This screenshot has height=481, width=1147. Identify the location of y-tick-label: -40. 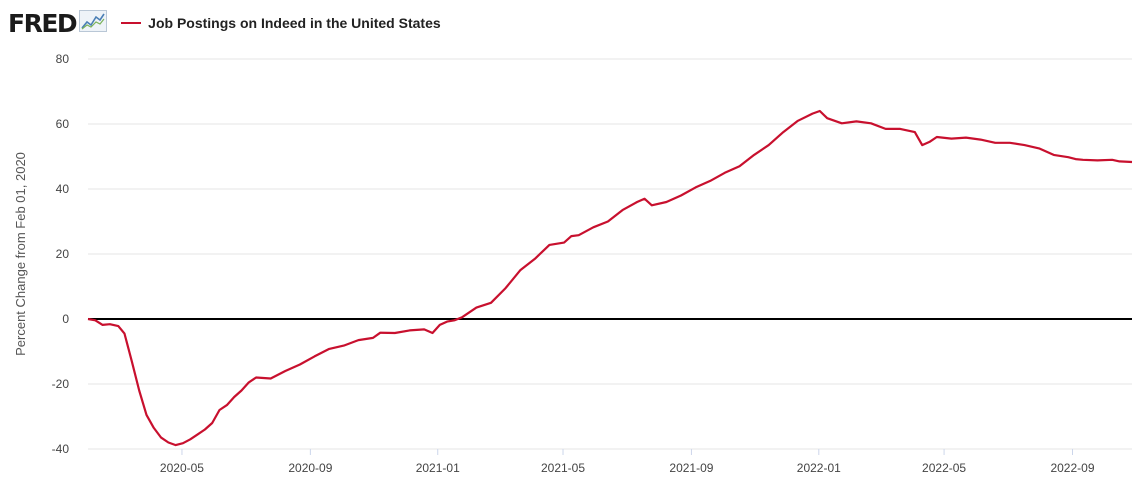
(61, 449).